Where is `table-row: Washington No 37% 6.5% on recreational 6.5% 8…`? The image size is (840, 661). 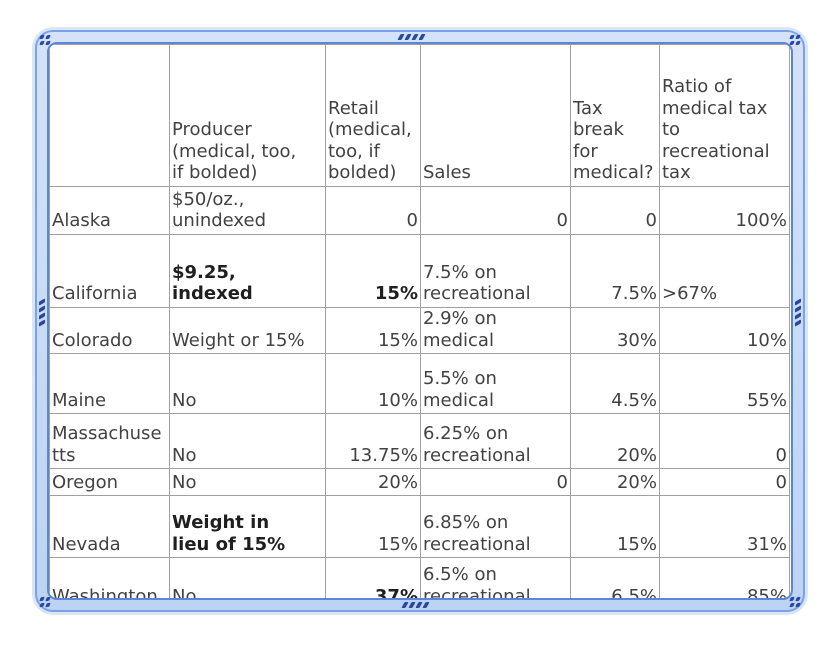 table-row: Washington No 37% 6.5% on recreational 6.5% 8… is located at coordinates (419, 577).